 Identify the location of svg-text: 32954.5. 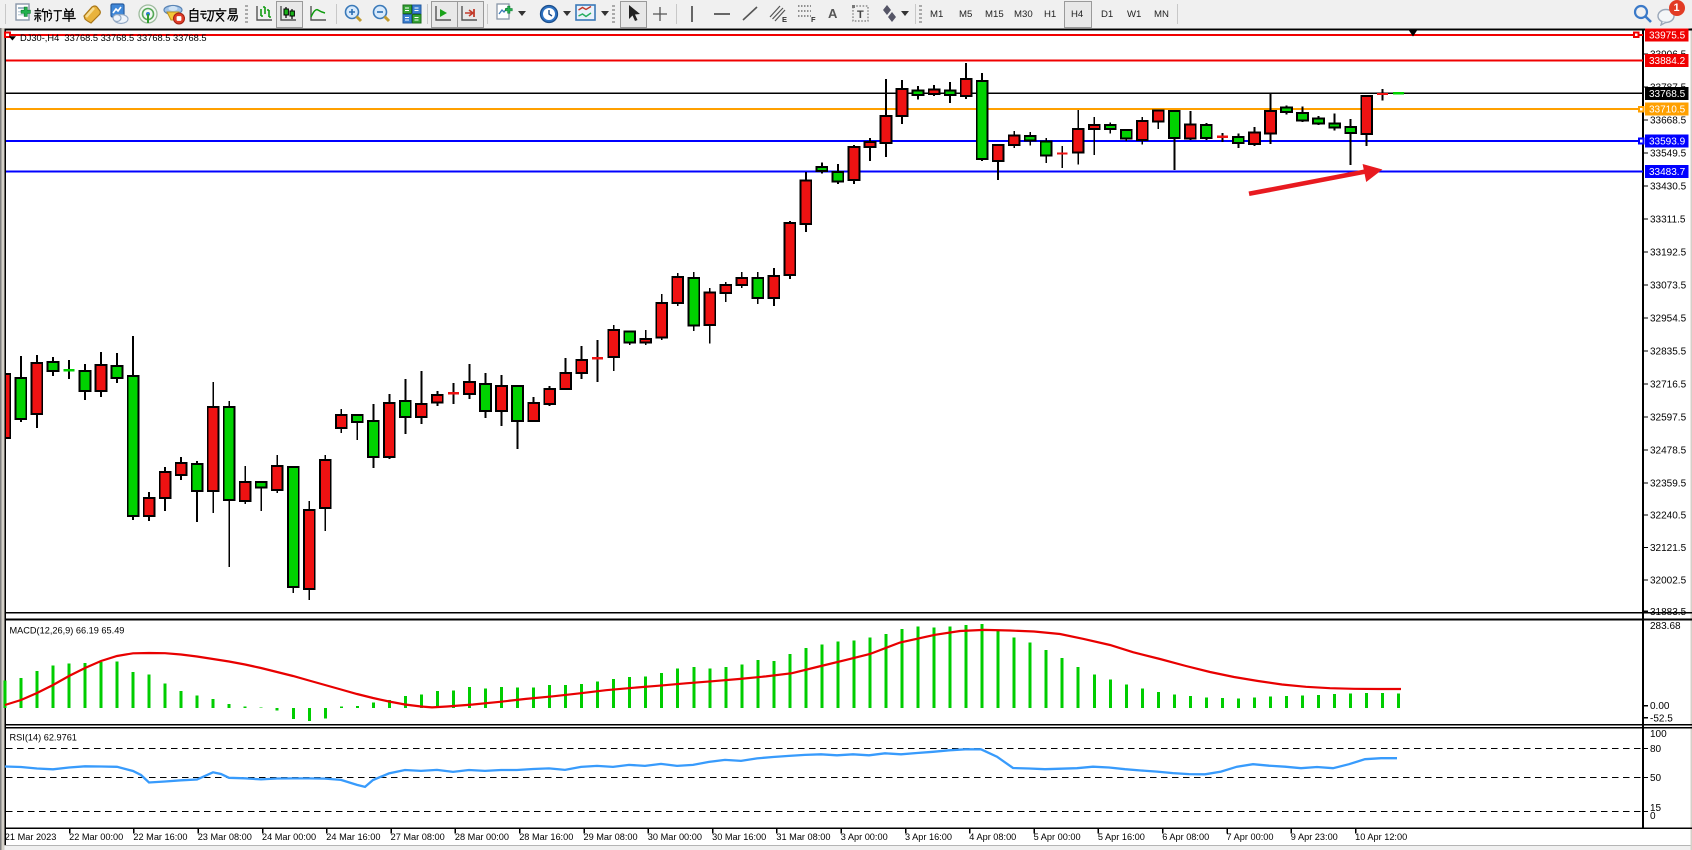
(1668, 319).